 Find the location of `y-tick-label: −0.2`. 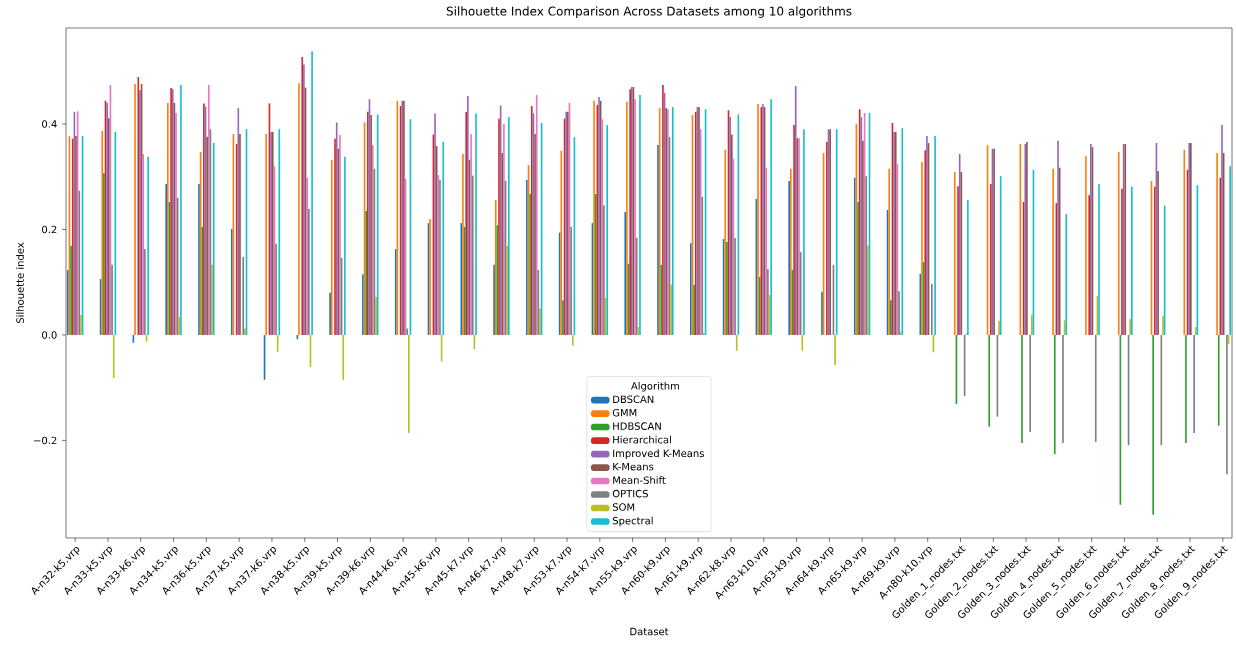

y-tick-label: −0.2 is located at coordinates (45, 440).